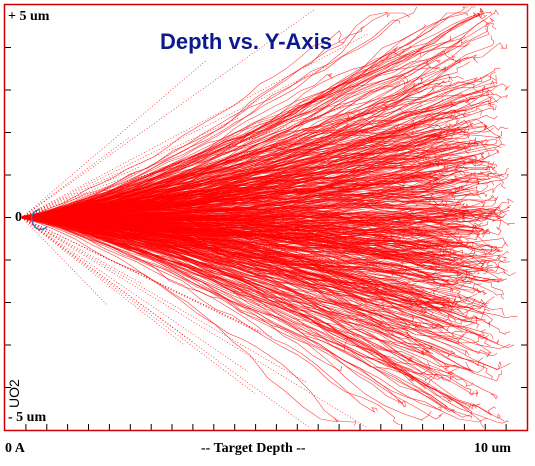 This screenshot has width=535, height=466. I want to click on y-tick-bottom: - 5 um, so click(27, 417).